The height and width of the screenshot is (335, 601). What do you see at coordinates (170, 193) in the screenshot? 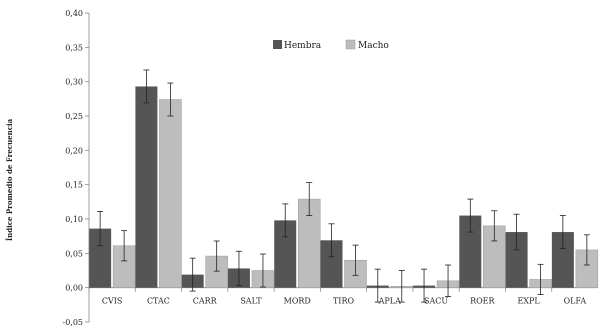
I see `bar-macho-ctac` at bounding box center [170, 193].